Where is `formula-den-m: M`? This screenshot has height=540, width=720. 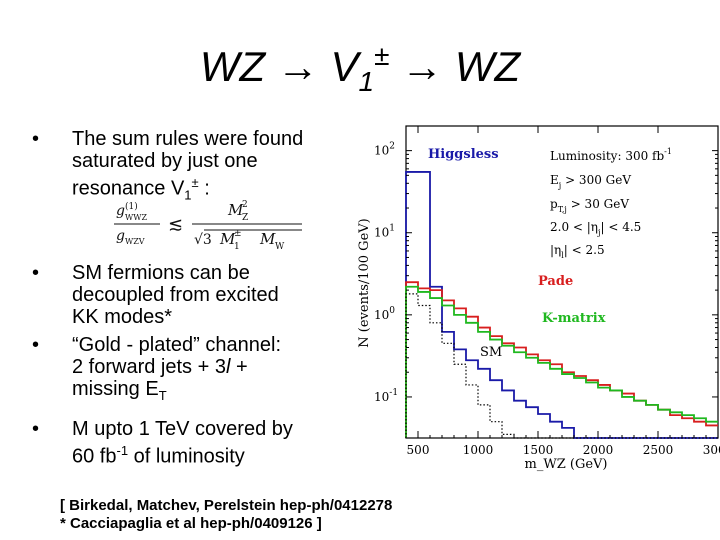 formula-den-m: M is located at coordinates (227, 239).